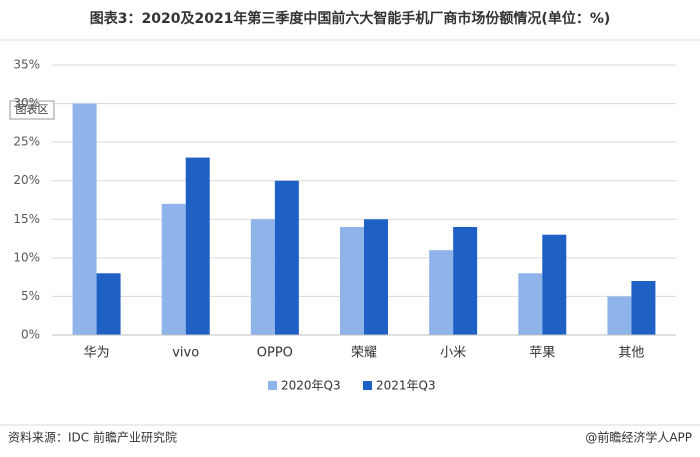 This screenshot has width=700, height=457. What do you see at coordinates (406, 386) in the screenshot?
I see `legend-label: 2021年Q3` at bounding box center [406, 386].